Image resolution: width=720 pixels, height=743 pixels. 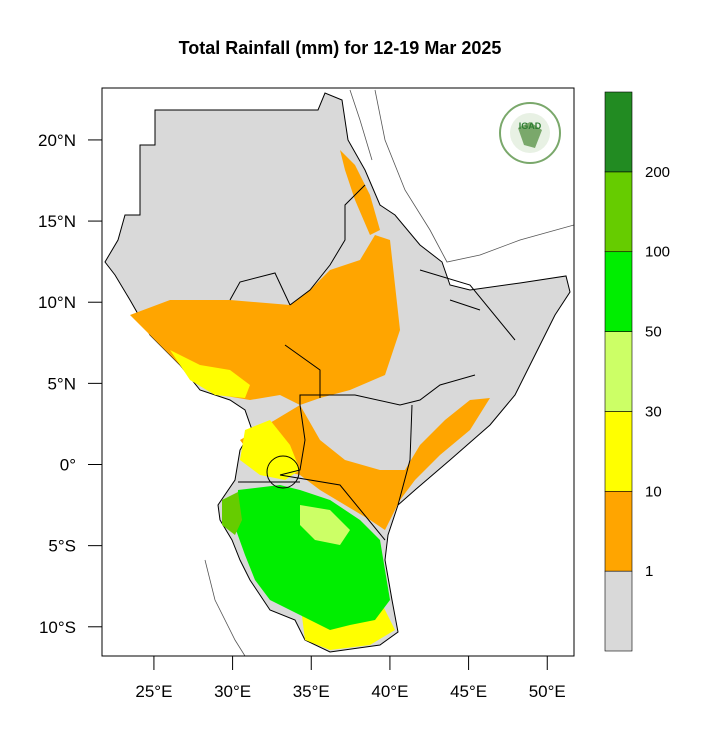 What do you see at coordinates (57, 627) in the screenshot?
I see `lat-tick-label: 10°S` at bounding box center [57, 627].